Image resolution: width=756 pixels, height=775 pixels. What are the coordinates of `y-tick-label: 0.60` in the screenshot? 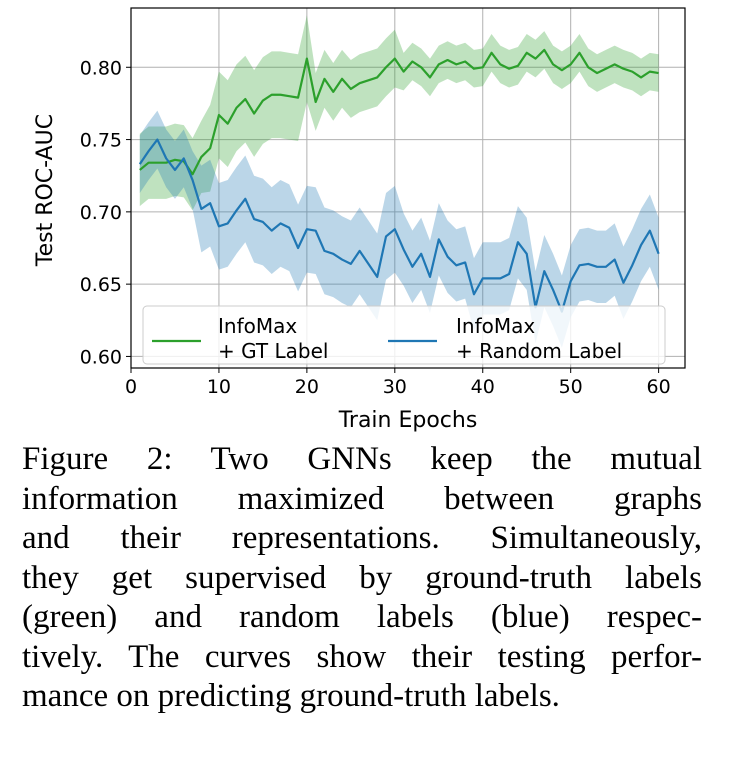 It's located at (101, 357).